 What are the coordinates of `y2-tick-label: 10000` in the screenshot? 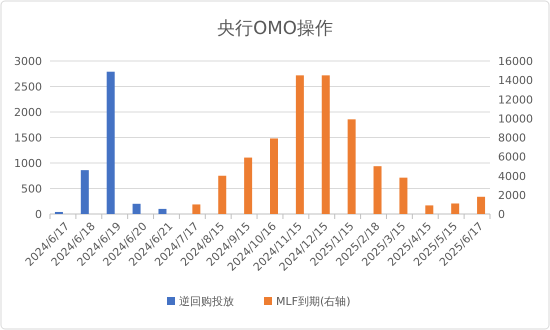 It's located at (515, 119).